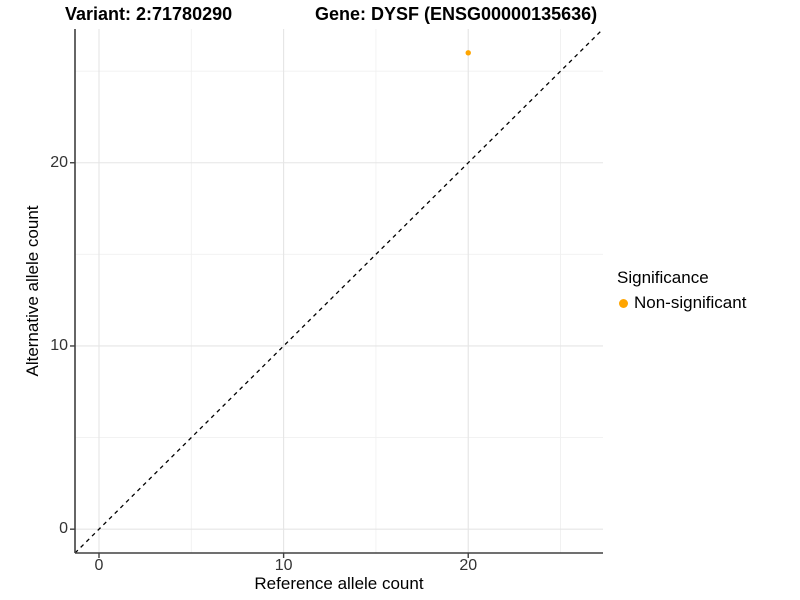 This screenshot has width=800, height=600. Describe the element at coordinates (663, 277) in the screenshot. I see `legend-title: Significance` at that location.